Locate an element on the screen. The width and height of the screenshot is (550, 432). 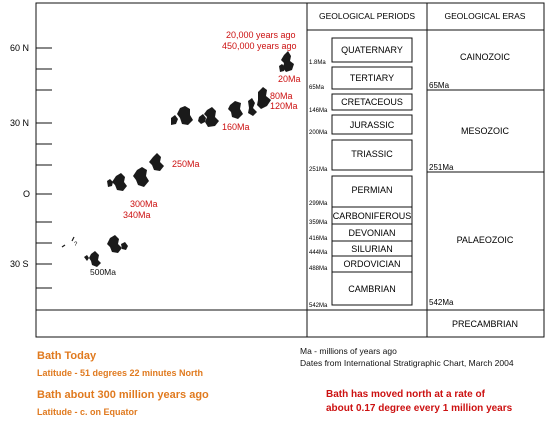
landmass-120ma is located at coordinates (252, 107).